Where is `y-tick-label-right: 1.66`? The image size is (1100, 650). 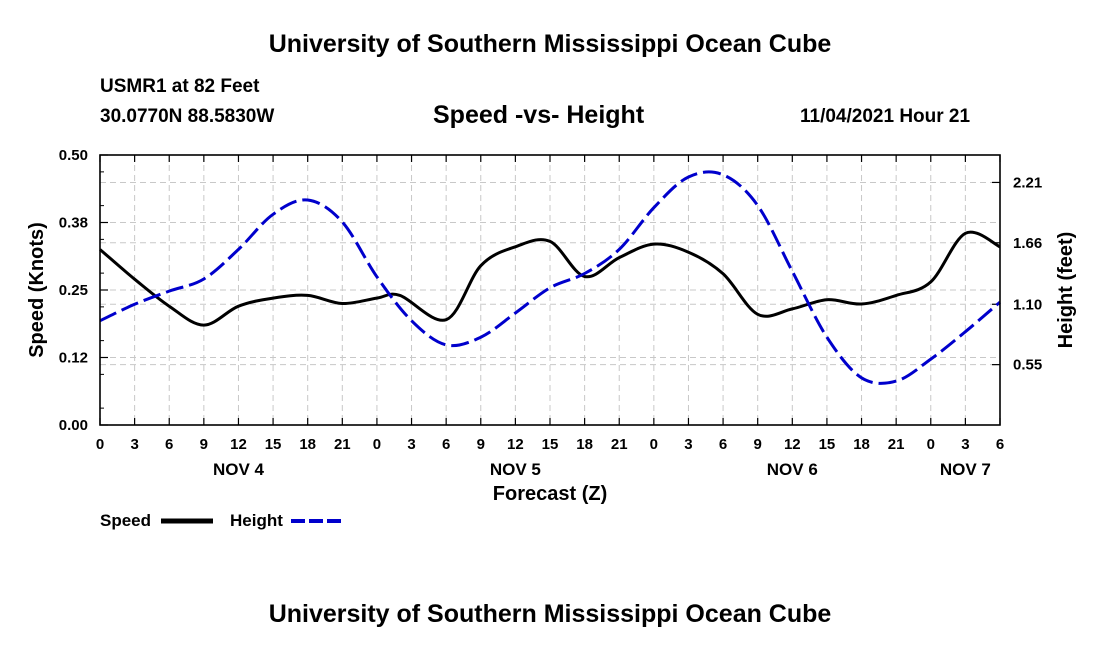 y-tick-label-right: 1.66 is located at coordinates (1027, 243).